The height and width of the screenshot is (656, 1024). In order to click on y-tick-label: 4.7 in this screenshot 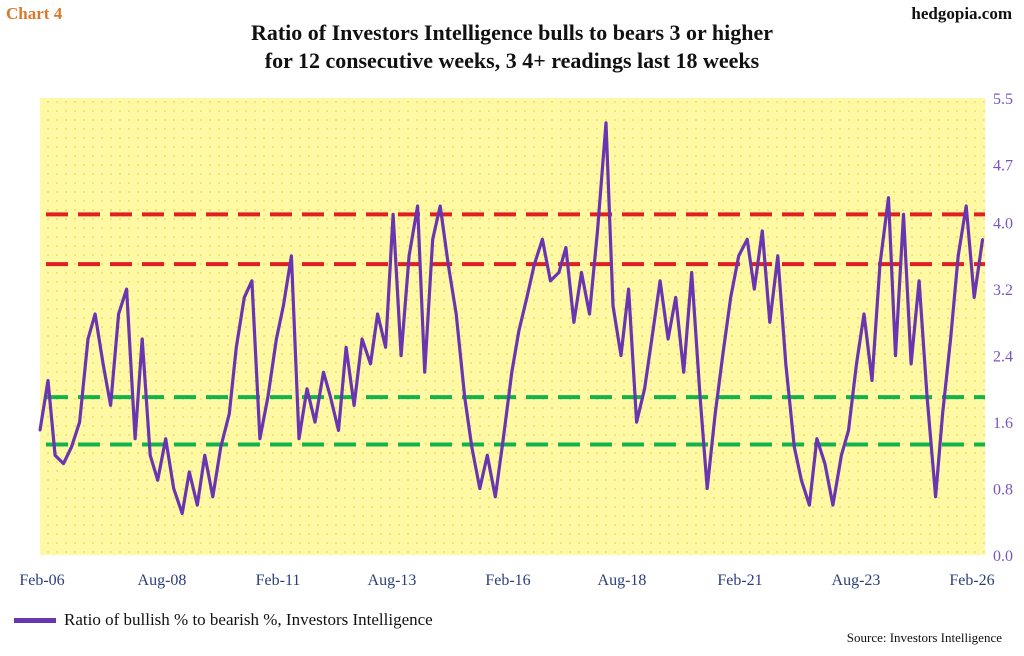, I will do `click(1003, 165)`.